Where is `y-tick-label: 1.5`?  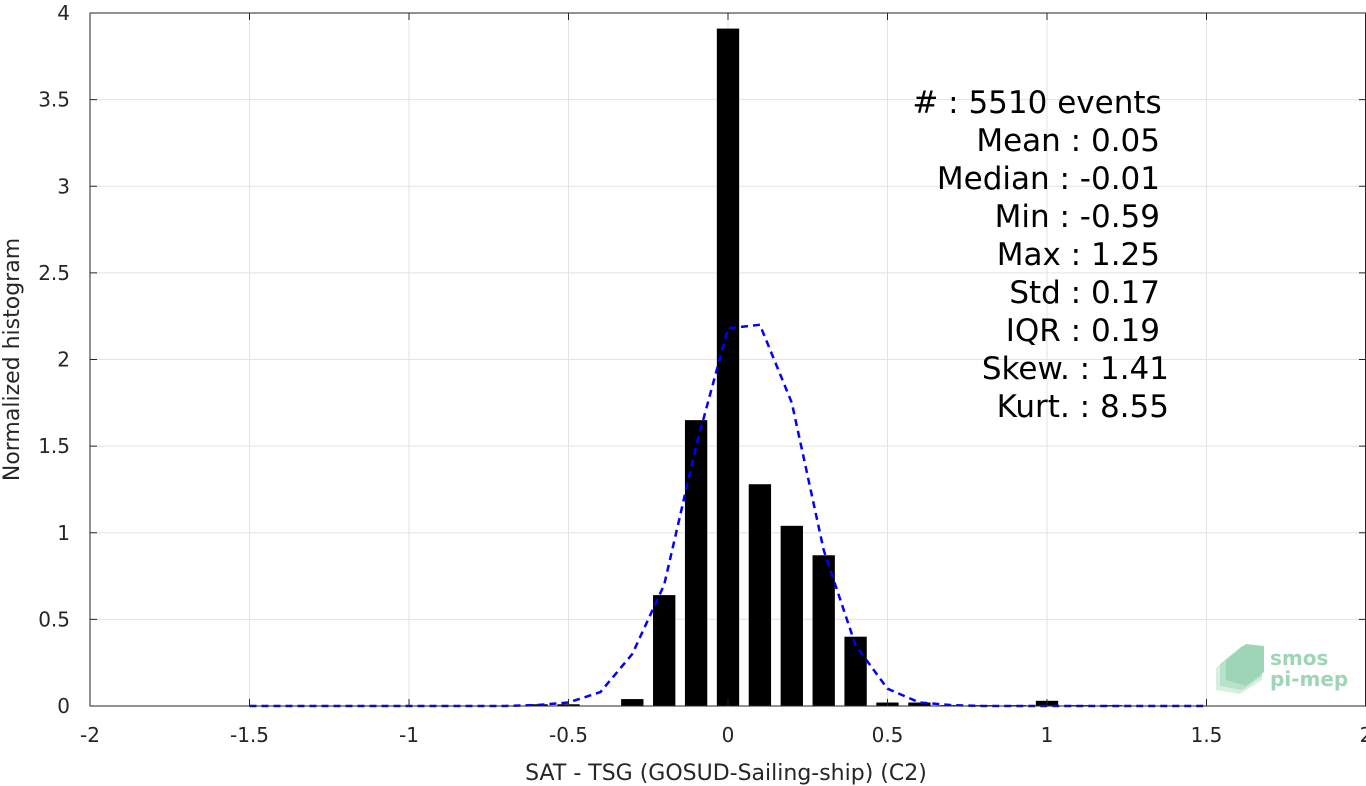 y-tick-label: 1.5 is located at coordinates (54, 446).